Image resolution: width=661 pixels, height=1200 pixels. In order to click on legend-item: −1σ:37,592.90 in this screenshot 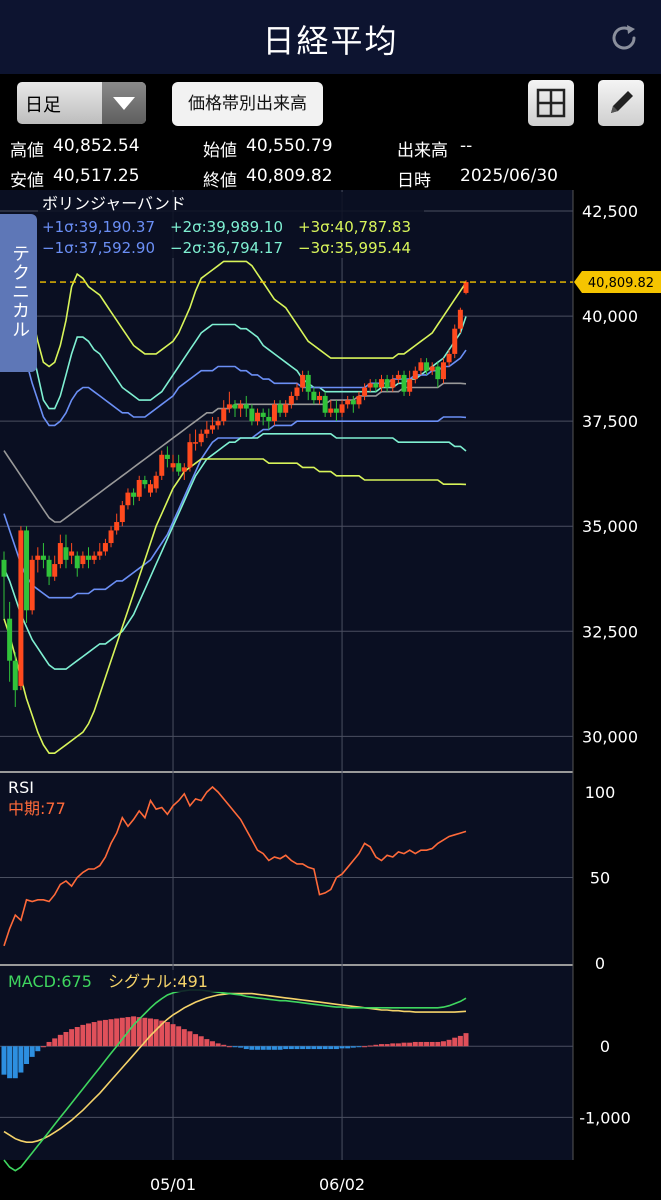, I will do `click(98, 248)`.